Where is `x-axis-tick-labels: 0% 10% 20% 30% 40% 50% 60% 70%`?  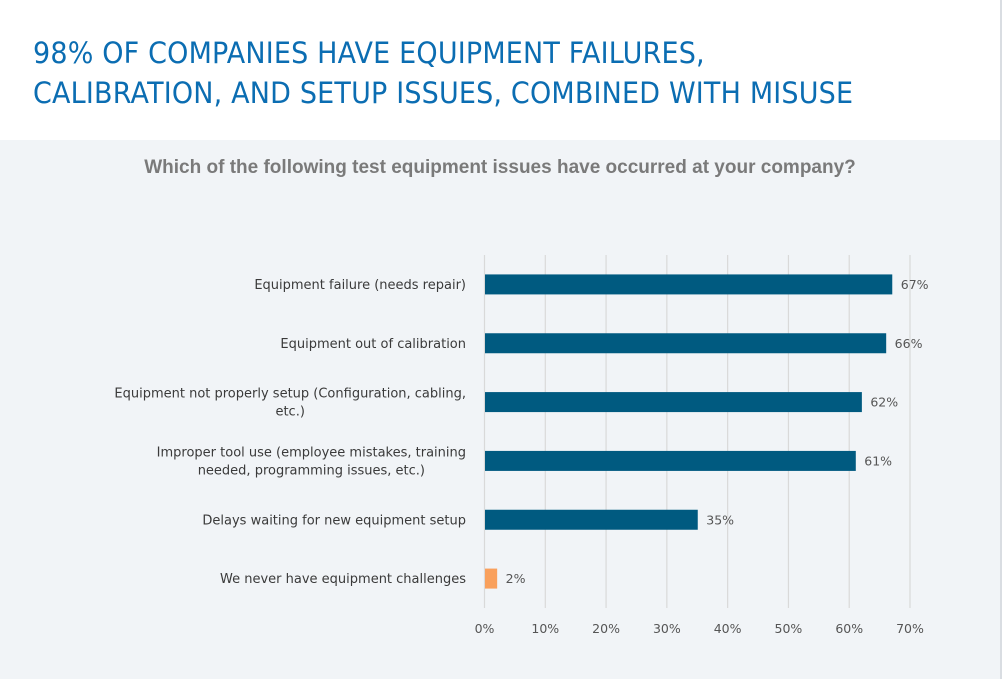
x-axis-tick-labels: 0% 10% 20% 30% 40% 50% 60% 70% is located at coordinates (699, 628).